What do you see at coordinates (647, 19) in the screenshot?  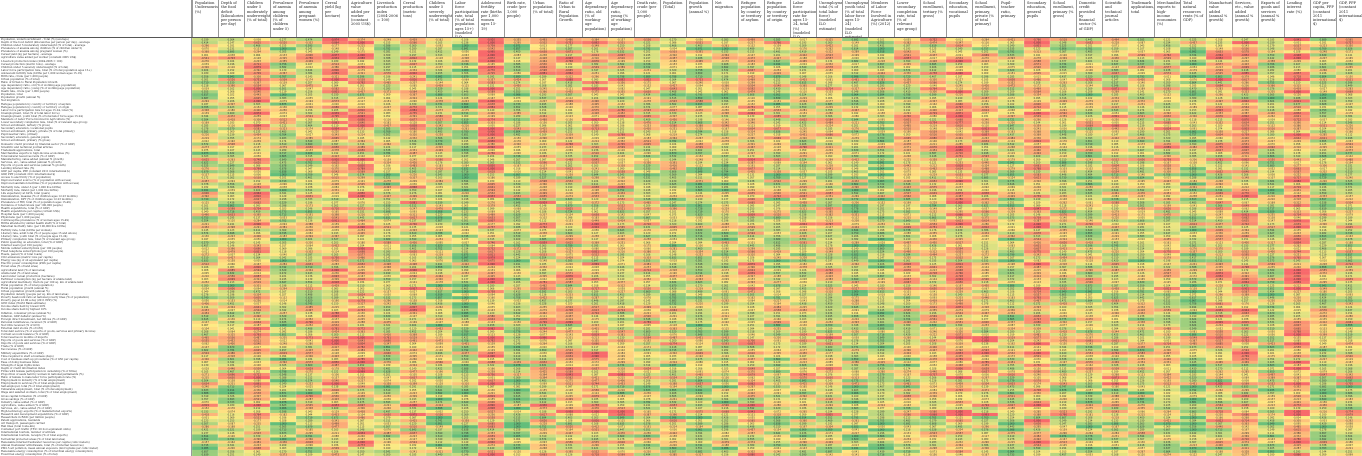 I see `column-header: Death rate, crude (per 1,000 people)` at bounding box center [647, 19].